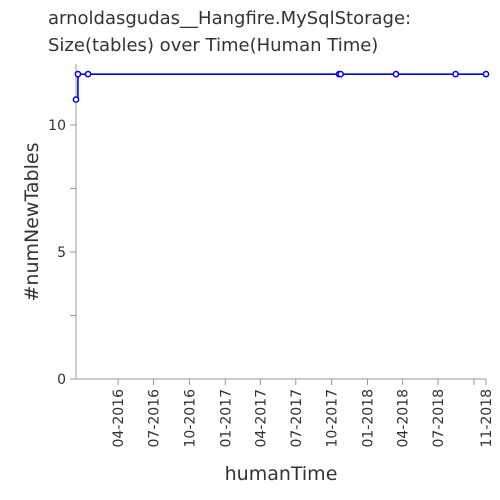  I want to click on x-tick-label: 07-2017, so click(297, 418).